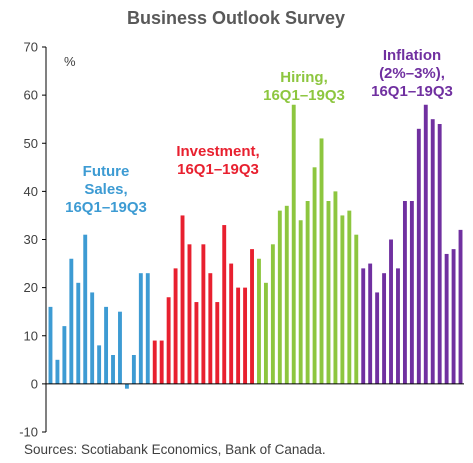  I want to click on series-label: (2%–3%),, so click(412, 73).